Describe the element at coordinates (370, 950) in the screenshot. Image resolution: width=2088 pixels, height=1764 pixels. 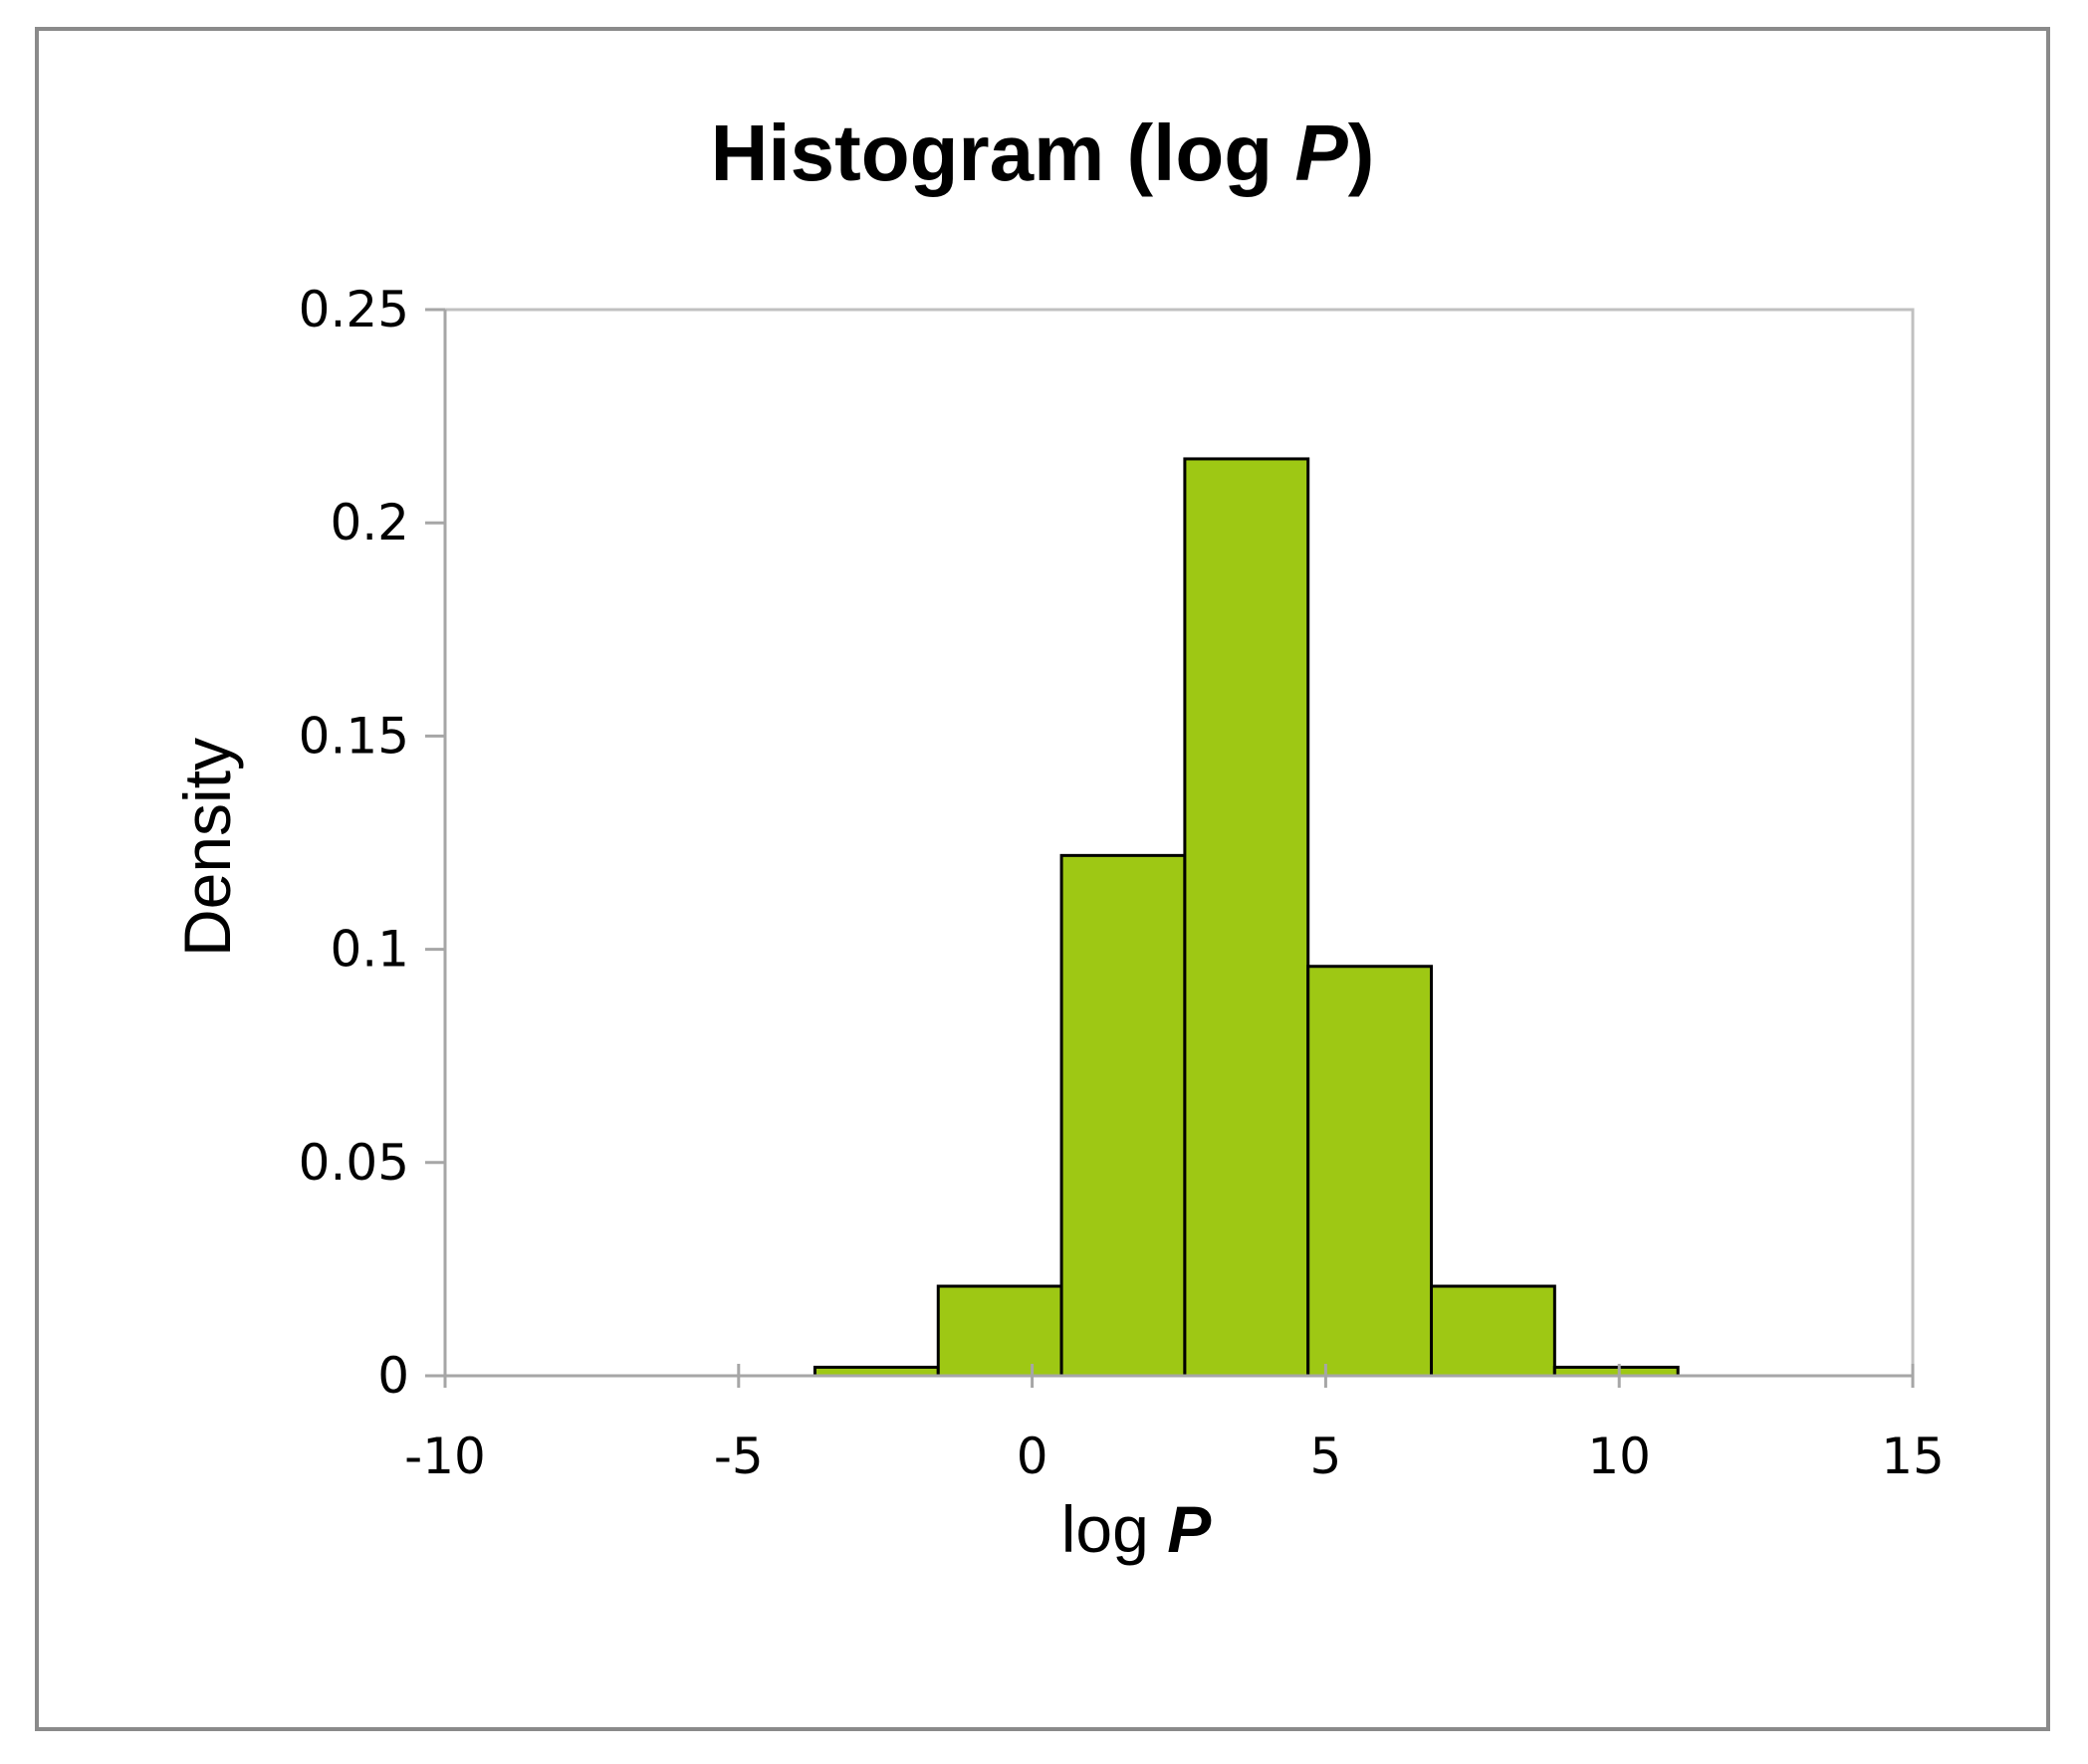
I see `y-tick-label: 0.1` at that location.